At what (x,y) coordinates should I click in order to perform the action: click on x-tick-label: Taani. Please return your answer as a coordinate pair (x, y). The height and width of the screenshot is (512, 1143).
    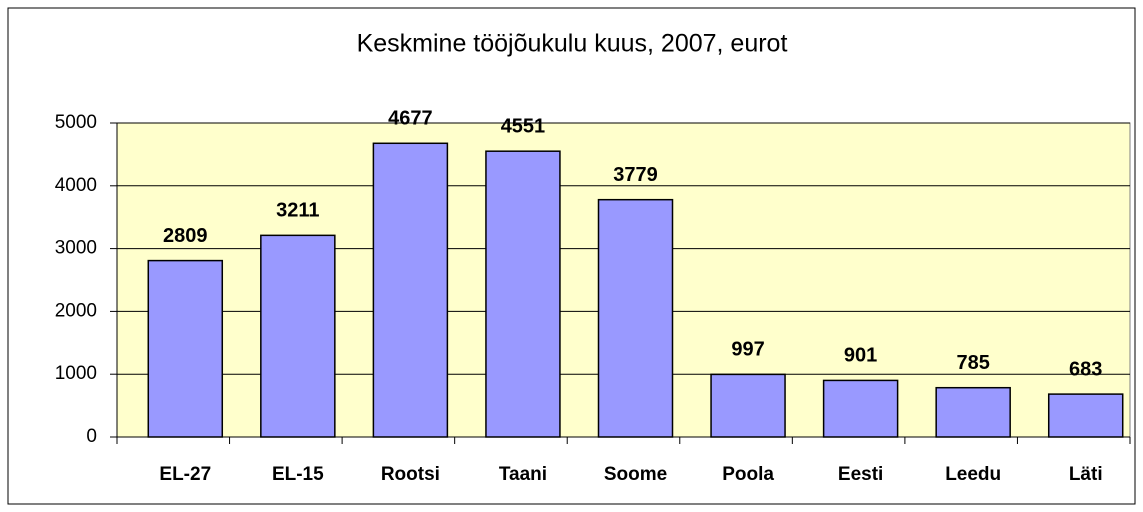
    Looking at the image, I should click on (523, 474).